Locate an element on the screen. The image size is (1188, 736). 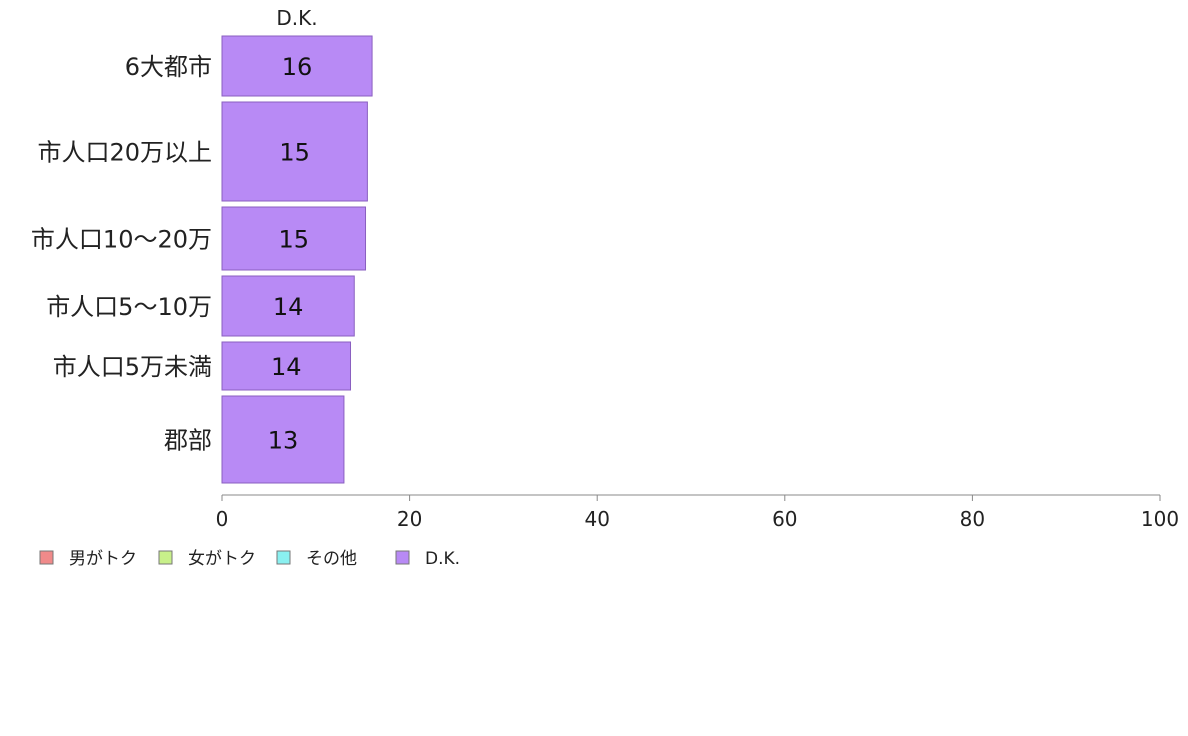
legend-label: D.K. is located at coordinates (442, 559).